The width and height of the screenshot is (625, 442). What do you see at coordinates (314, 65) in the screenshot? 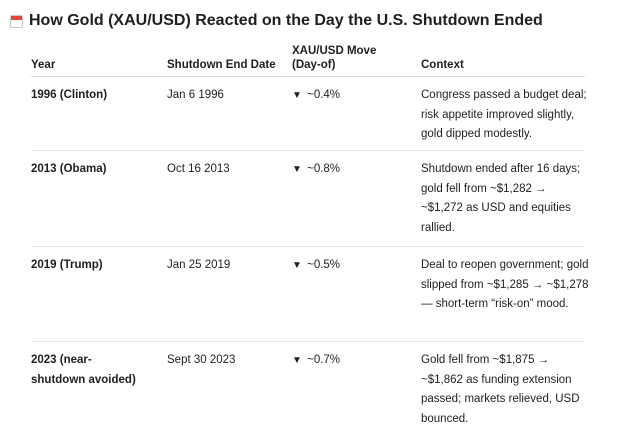
I see `col-header-move-line2: (Day-of)` at bounding box center [314, 65].